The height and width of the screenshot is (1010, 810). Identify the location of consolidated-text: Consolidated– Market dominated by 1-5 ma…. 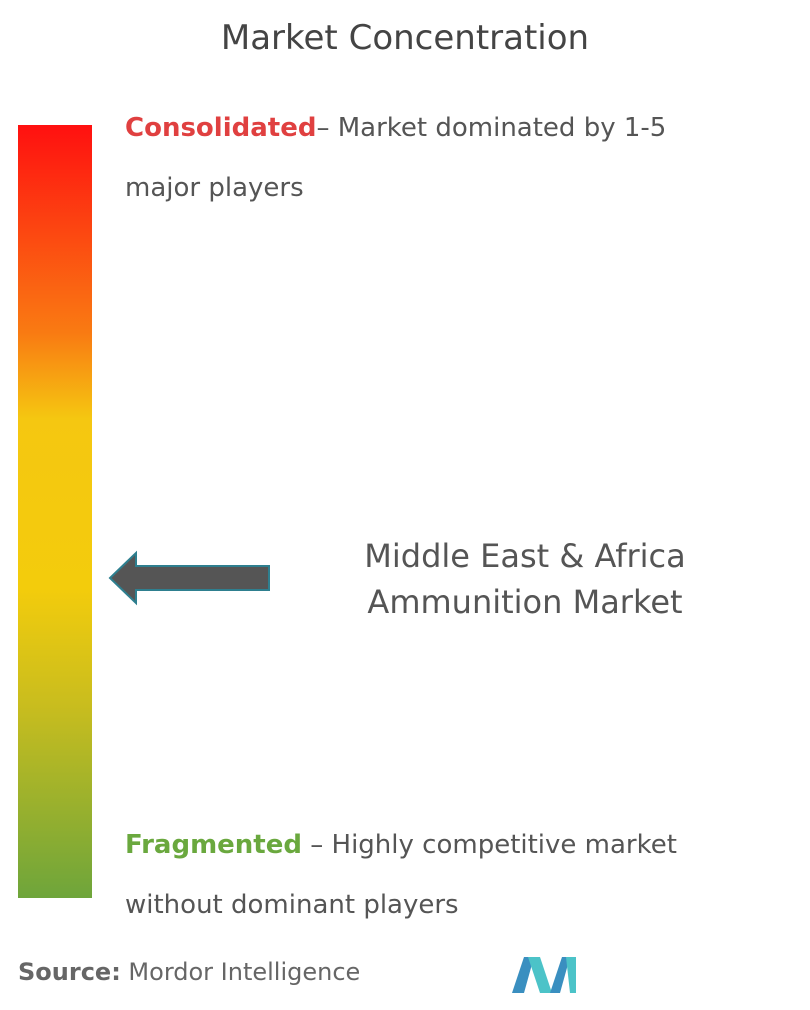
(435, 158).